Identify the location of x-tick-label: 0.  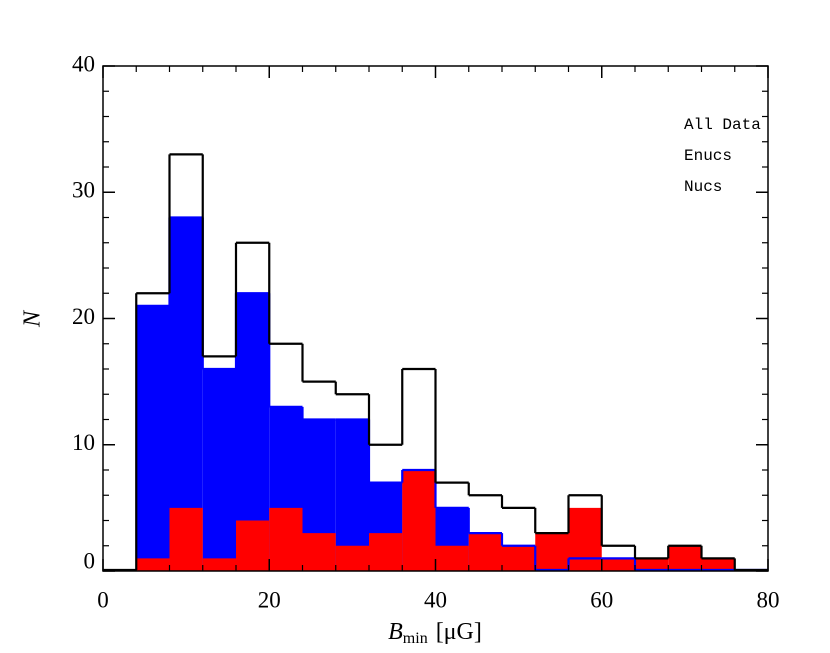
(103, 599).